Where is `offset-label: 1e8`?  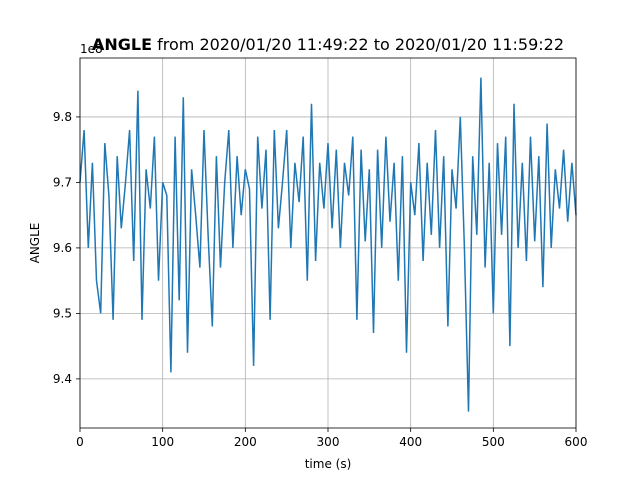
offset-label: 1e8 is located at coordinates (91, 49).